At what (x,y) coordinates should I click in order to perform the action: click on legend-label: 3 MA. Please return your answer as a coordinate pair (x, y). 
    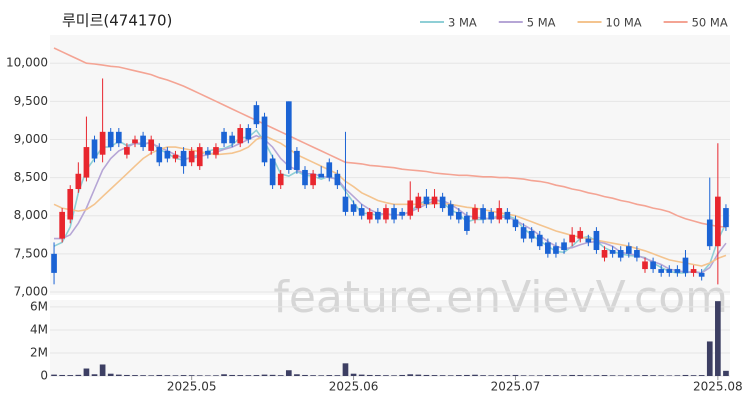
    Looking at the image, I should click on (462, 23).